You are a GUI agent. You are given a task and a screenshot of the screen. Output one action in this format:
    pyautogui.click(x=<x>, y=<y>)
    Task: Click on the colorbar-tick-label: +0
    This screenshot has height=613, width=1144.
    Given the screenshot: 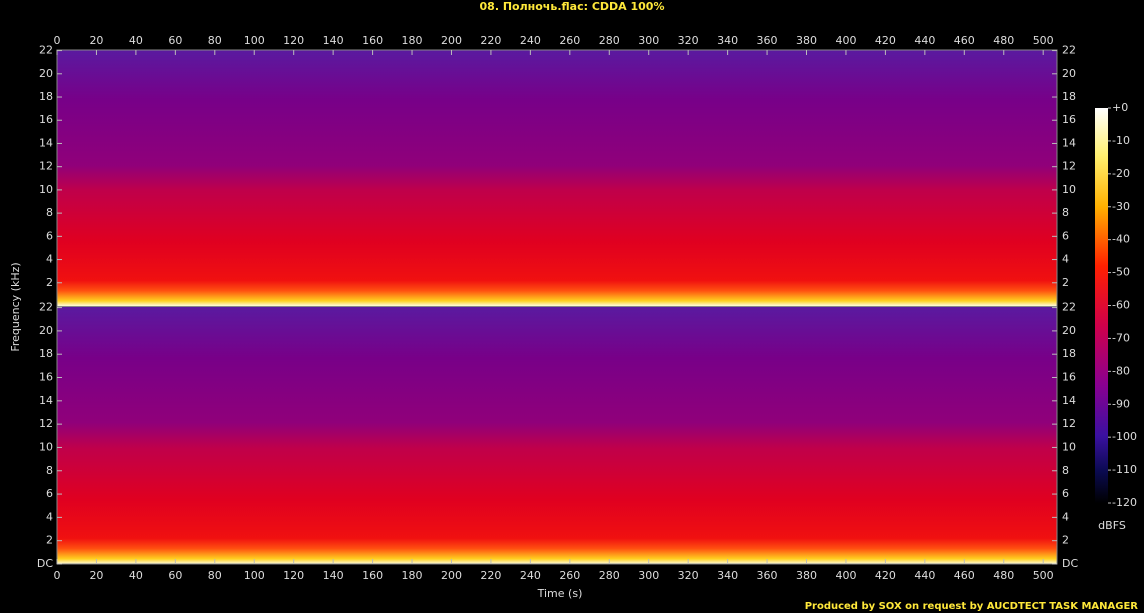 What is the action you would take?
    pyautogui.click(x=1120, y=107)
    